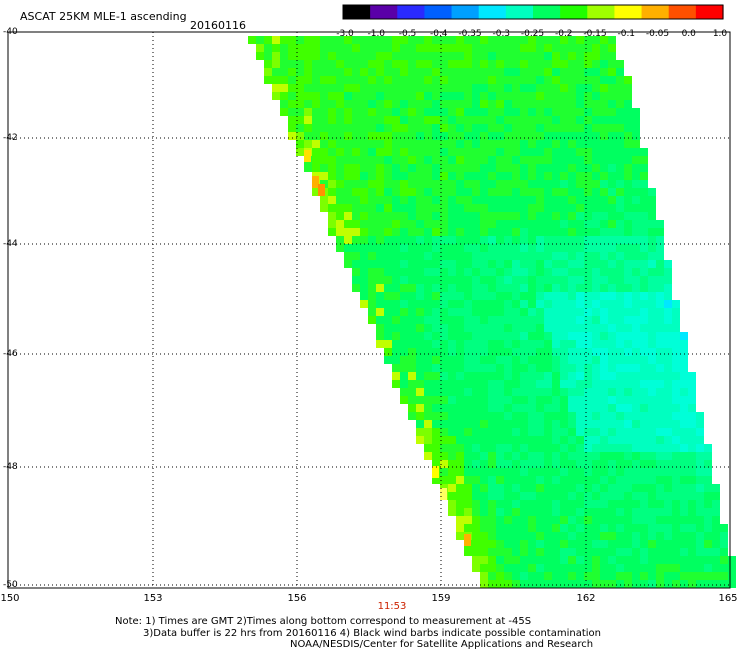 This screenshot has width=740, height=650. Describe the element at coordinates (297, 598) in the screenshot. I see `lon-label: 156` at that location.